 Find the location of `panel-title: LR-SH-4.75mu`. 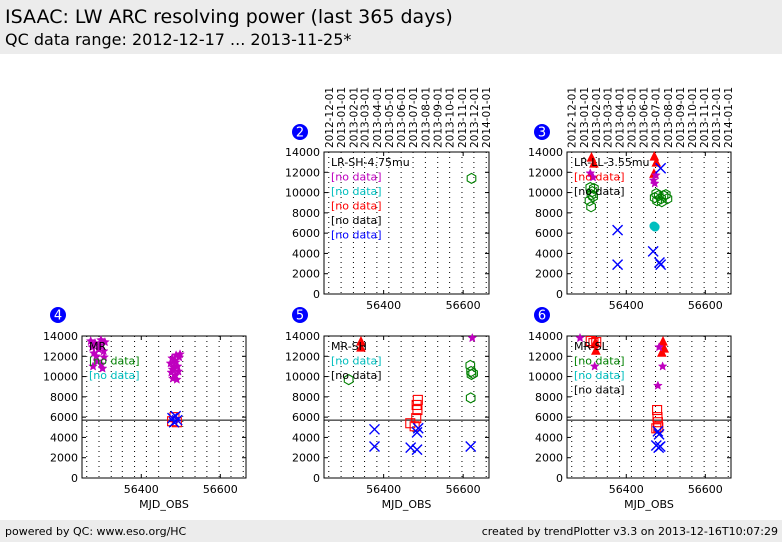

panel-title: LR-SH-4.75mu is located at coordinates (370, 162).